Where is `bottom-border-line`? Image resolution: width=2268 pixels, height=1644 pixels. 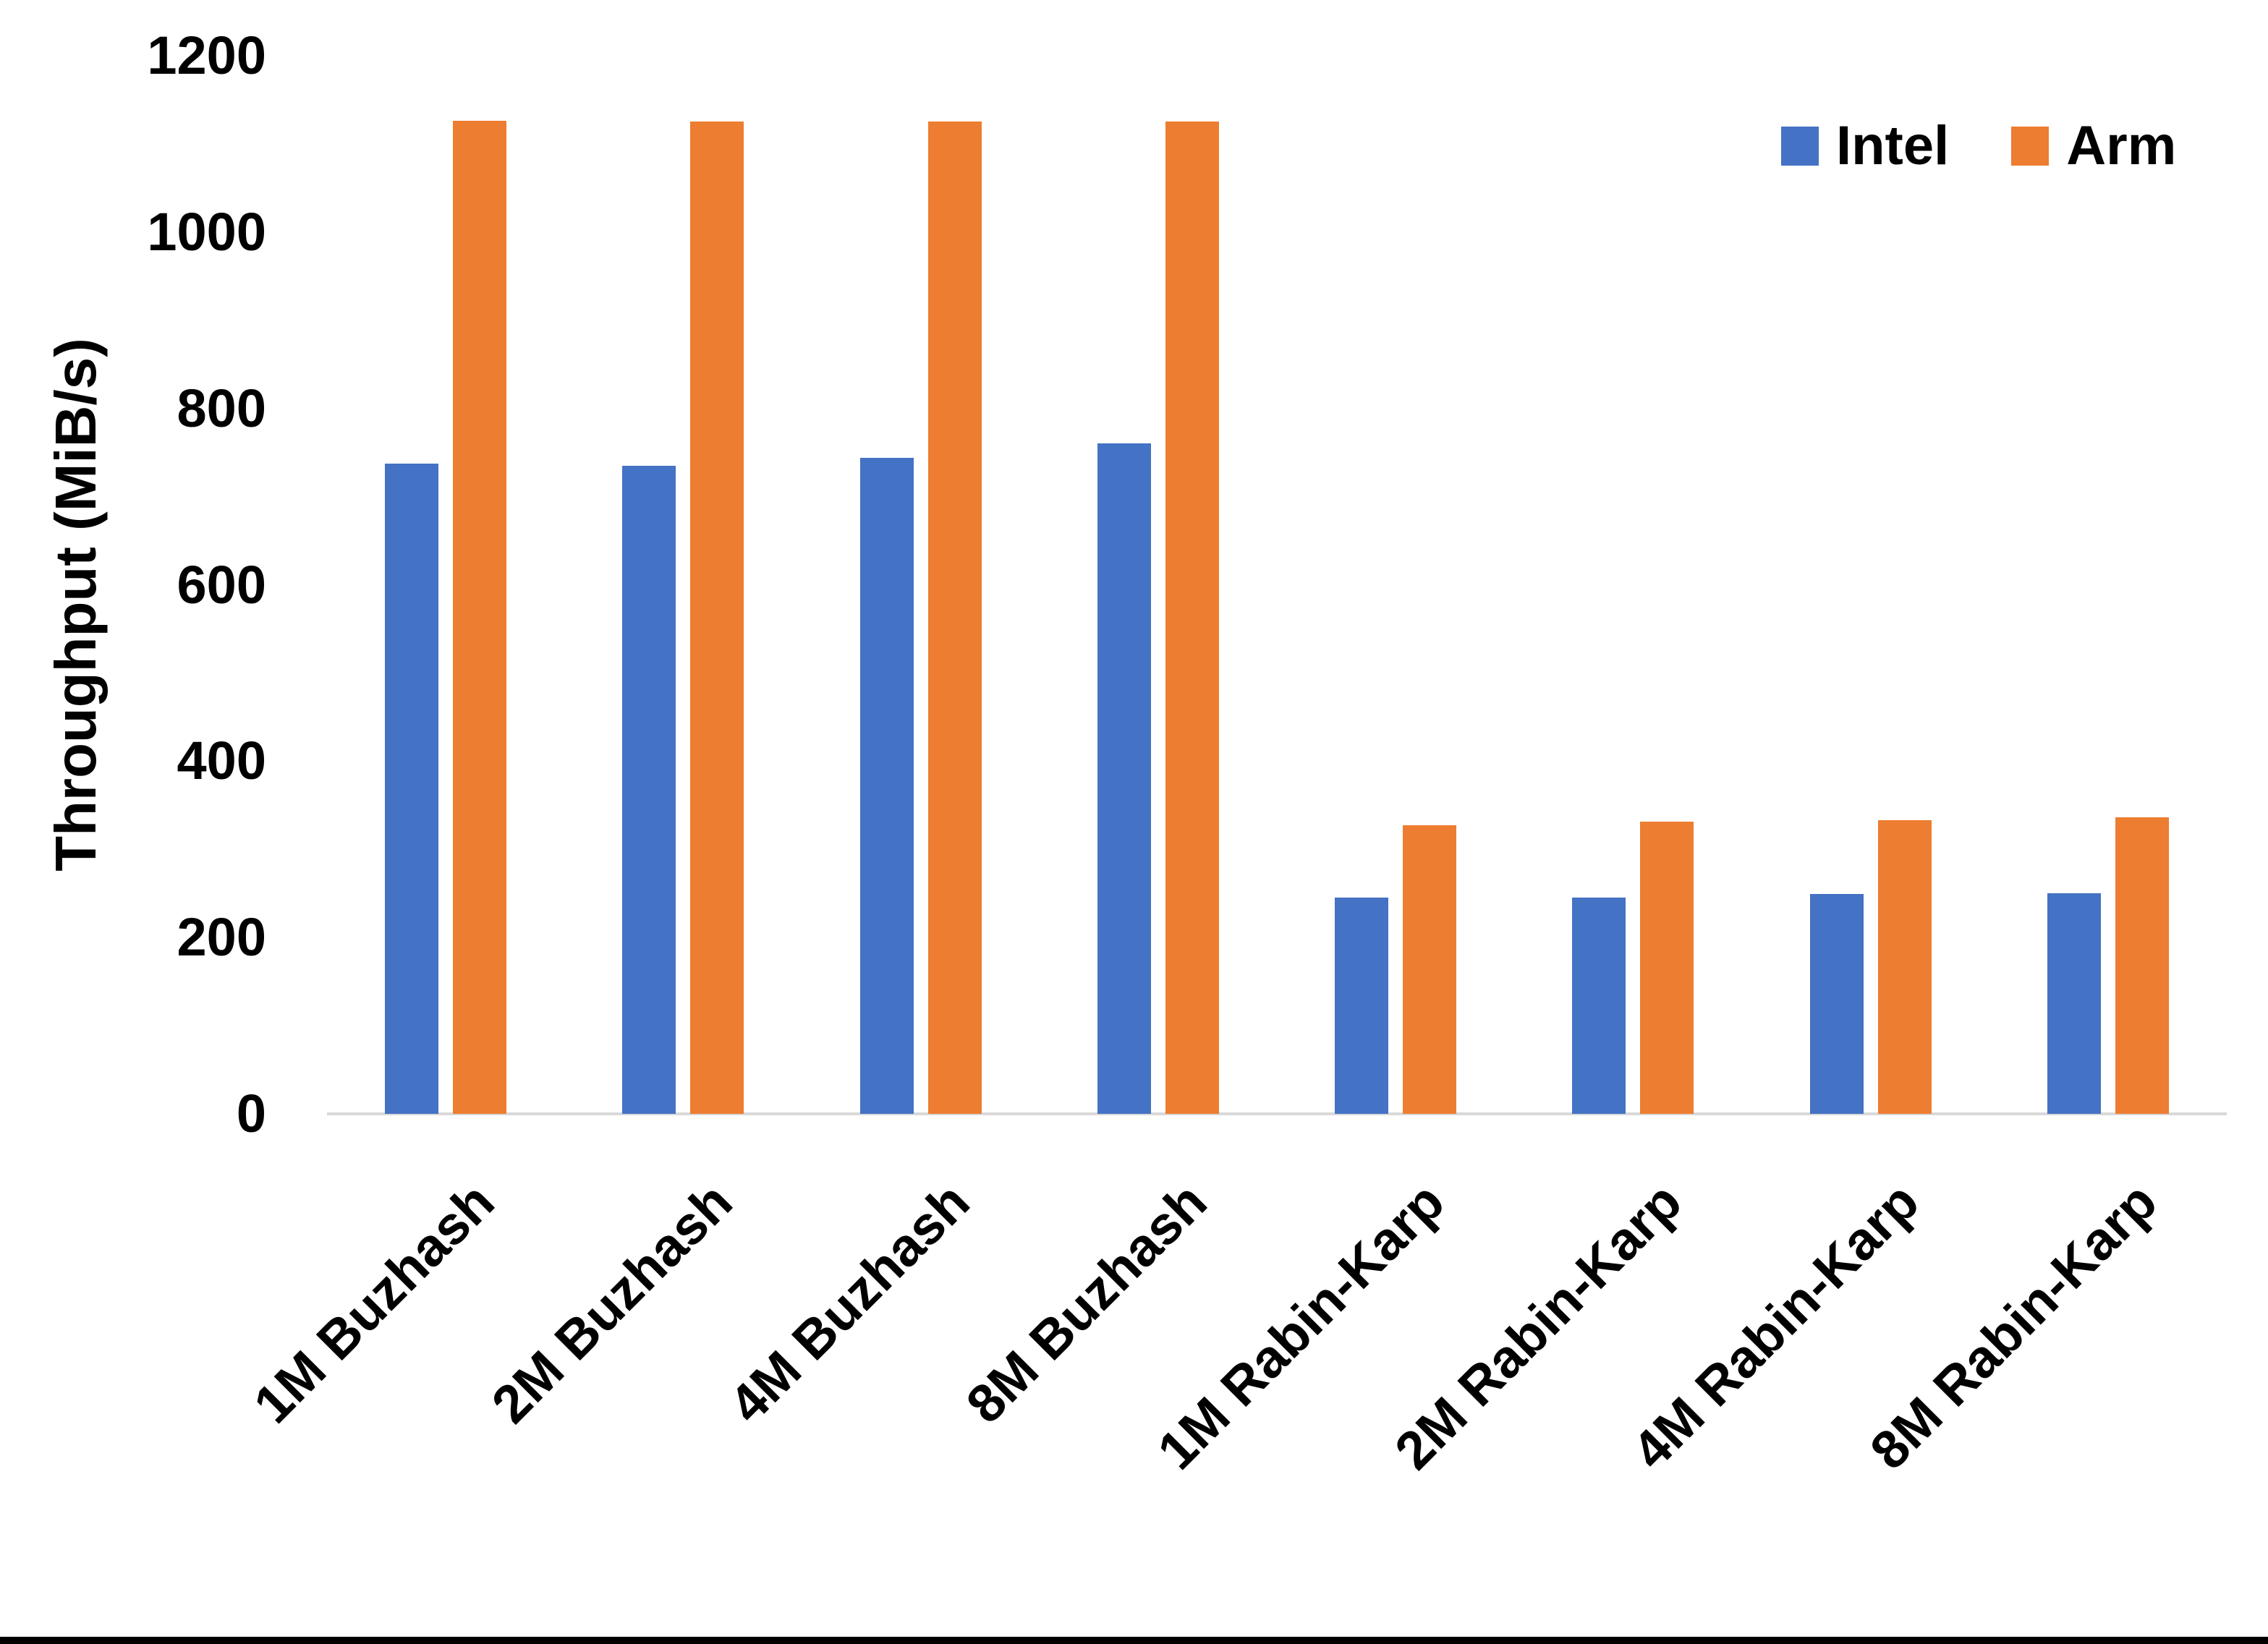 bottom-border-line is located at coordinates (1134, 1640).